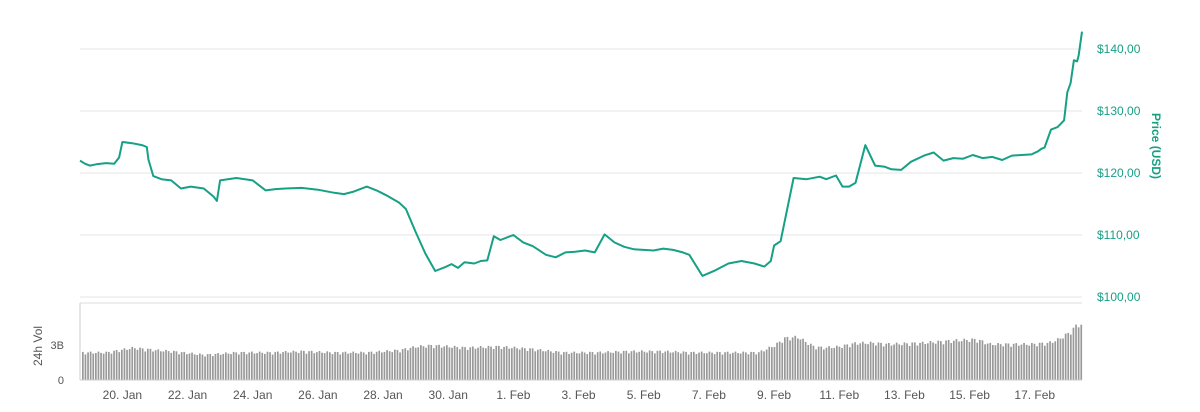 The image size is (1200, 412). I want to click on x-tick-label: 15. Feb, so click(969, 395).